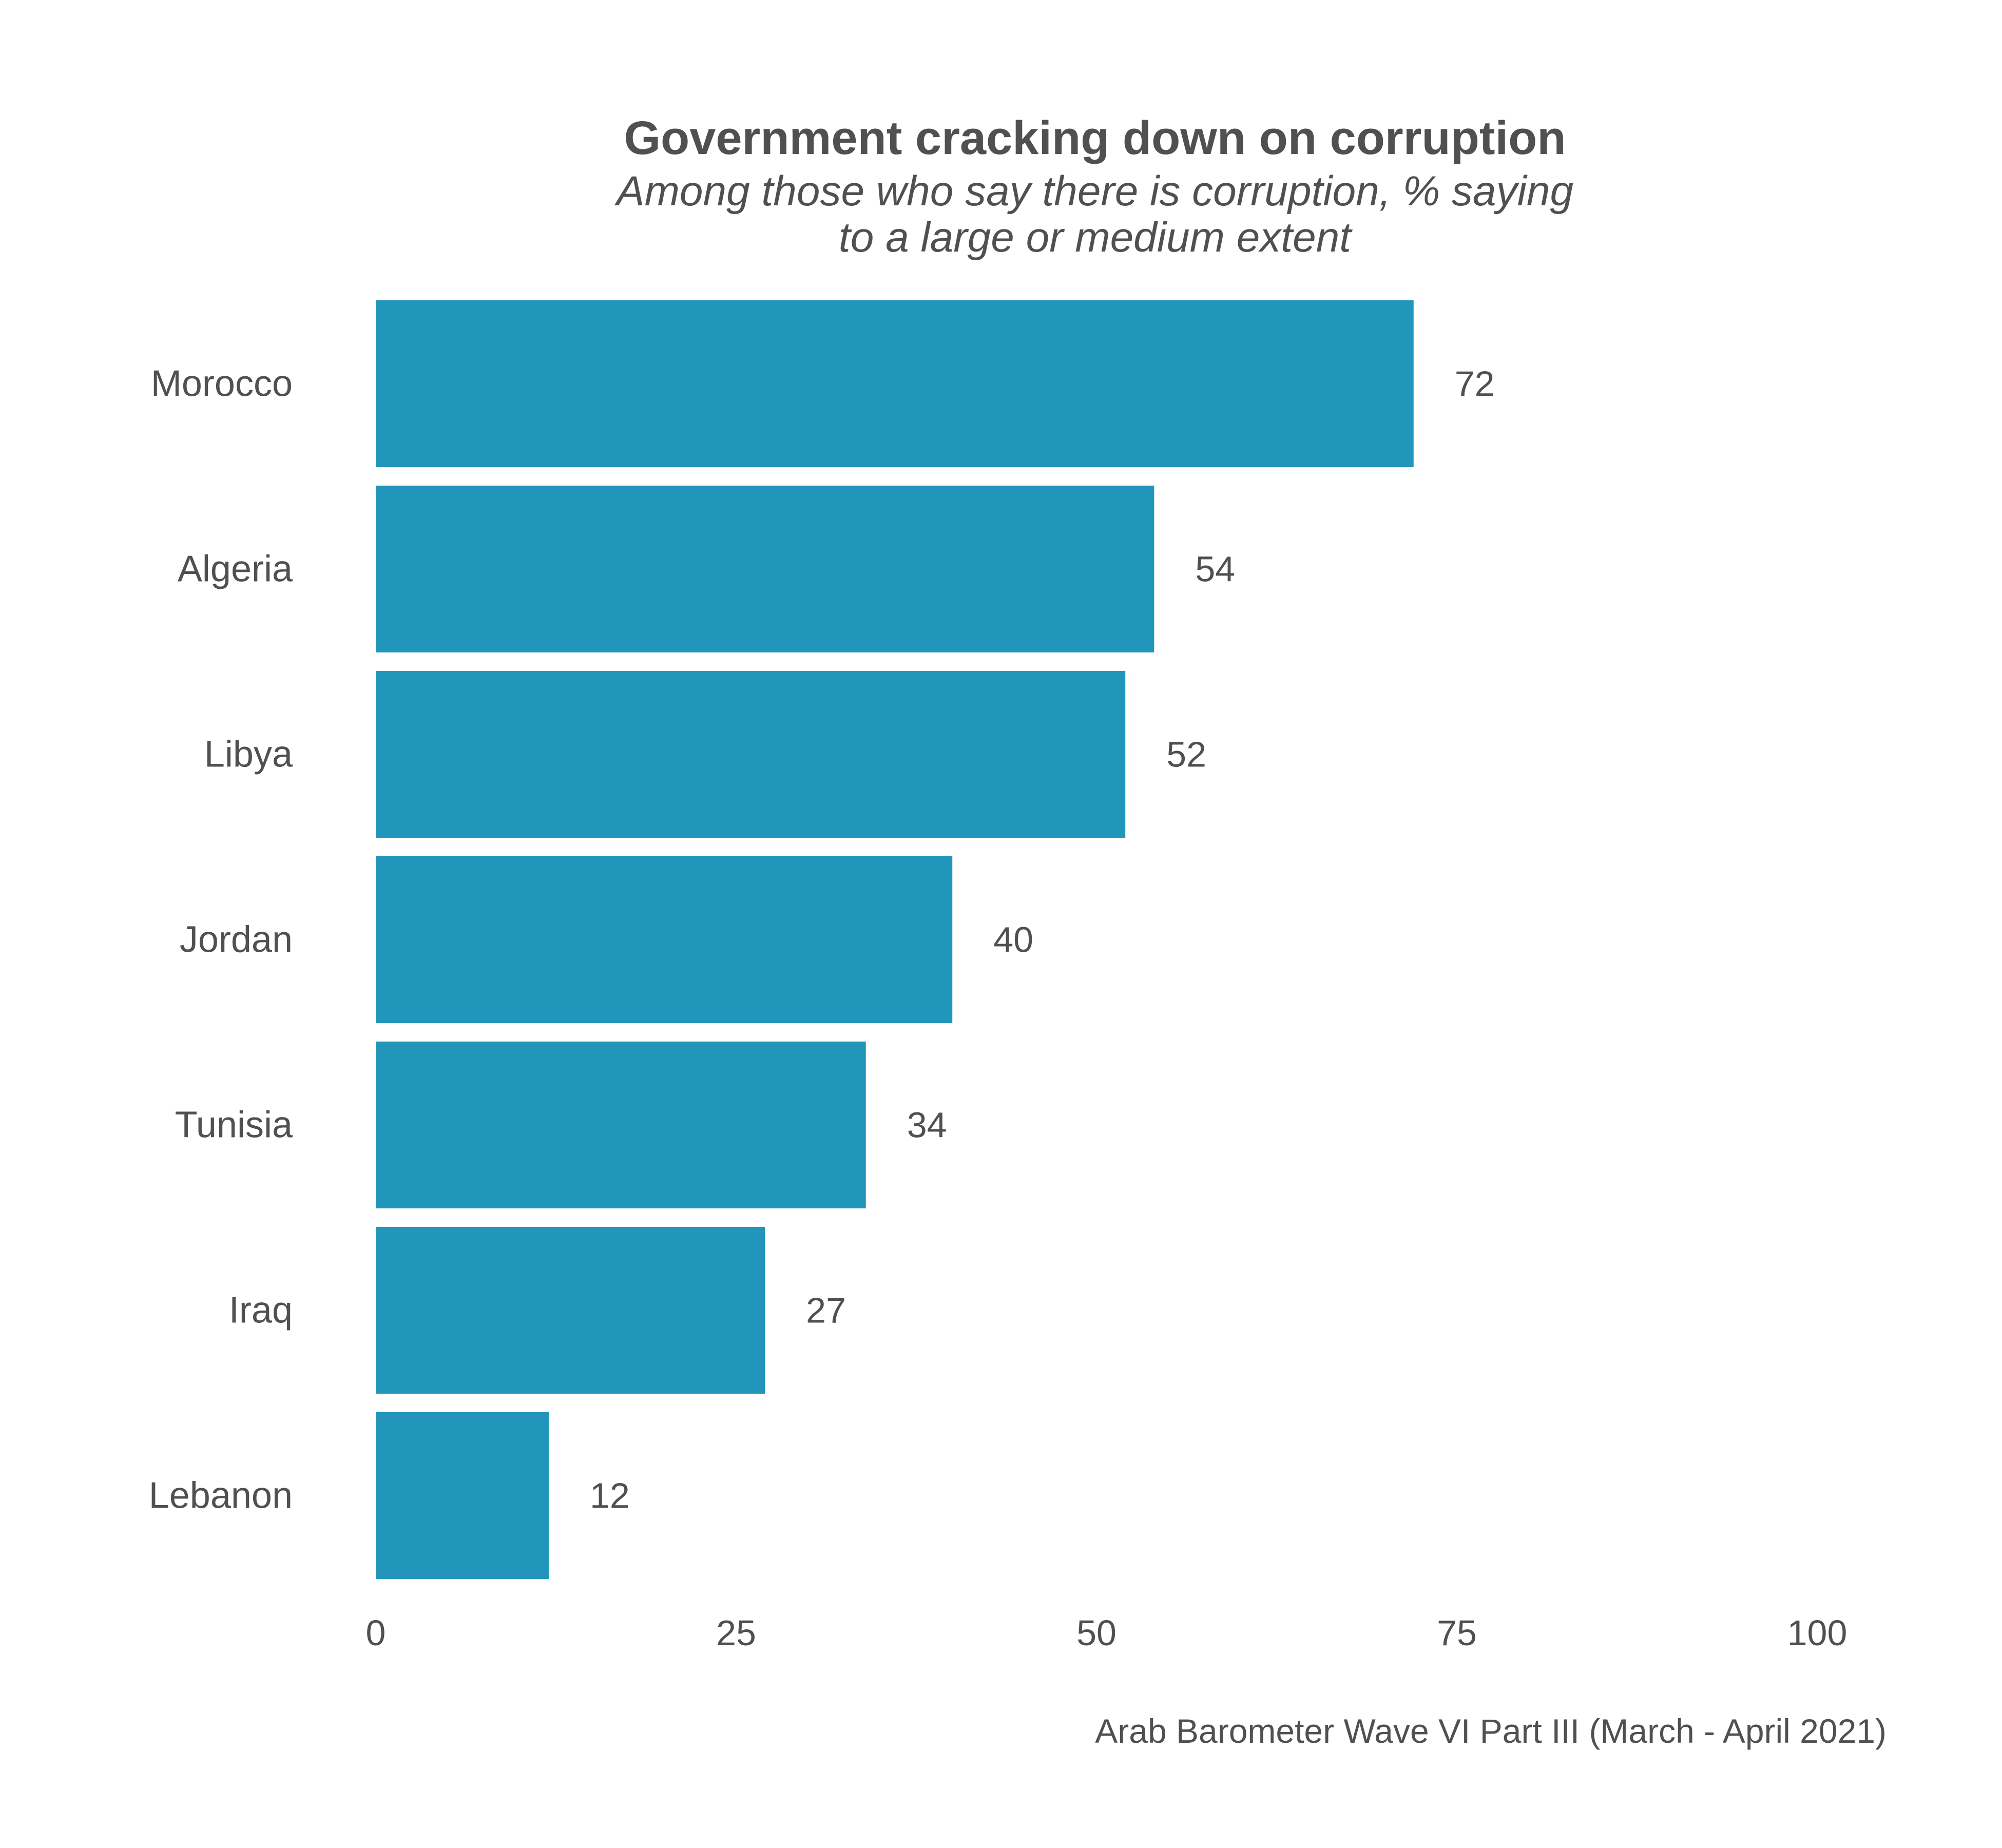  Describe the element at coordinates (221, 1495) in the screenshot. I see `category-label-lebanon: Lebanon` at that location.